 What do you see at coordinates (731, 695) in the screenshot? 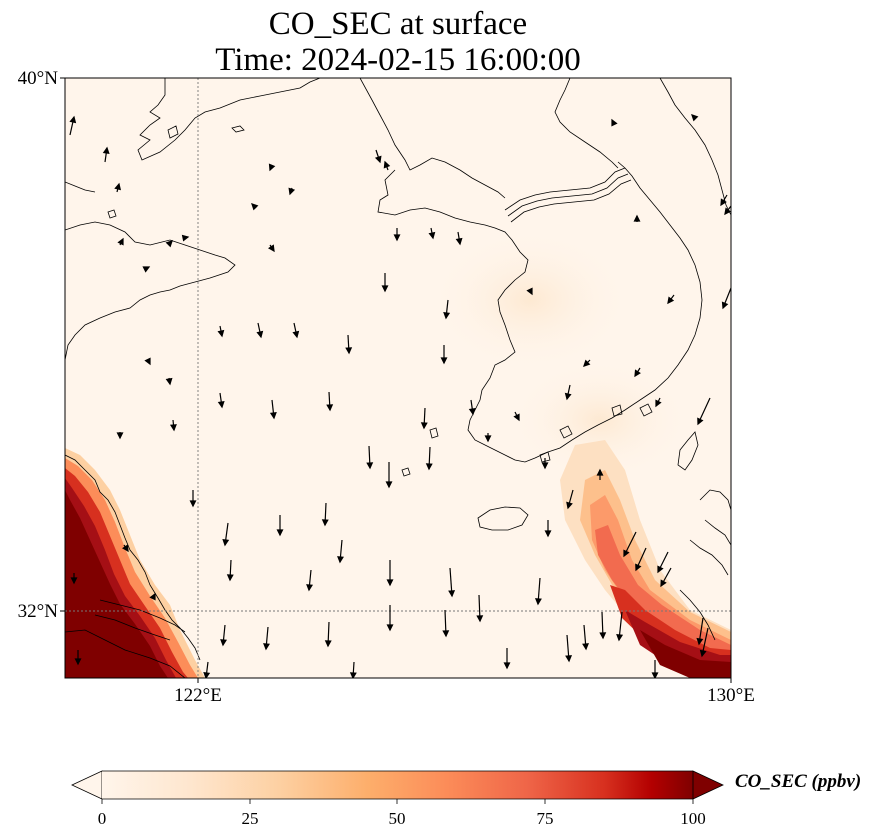
I see `lon-label-130e: 130°E` at bounding box center [731, 695].